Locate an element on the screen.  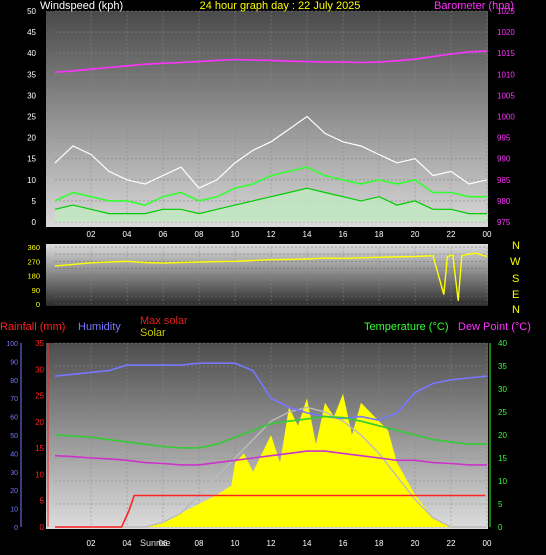
top-x-tick-label: 06 is located at coordinates (163, 234).